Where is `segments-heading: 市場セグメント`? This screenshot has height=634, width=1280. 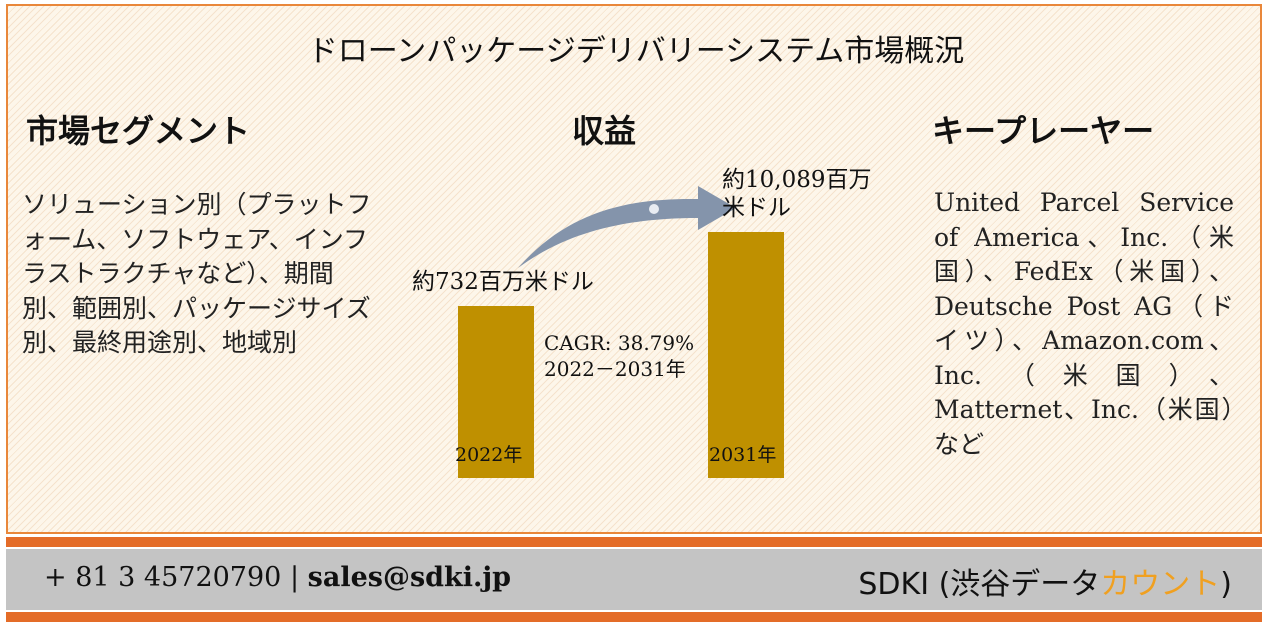
segments-heading: 市場セグメント is located at coordinates (138, 131).